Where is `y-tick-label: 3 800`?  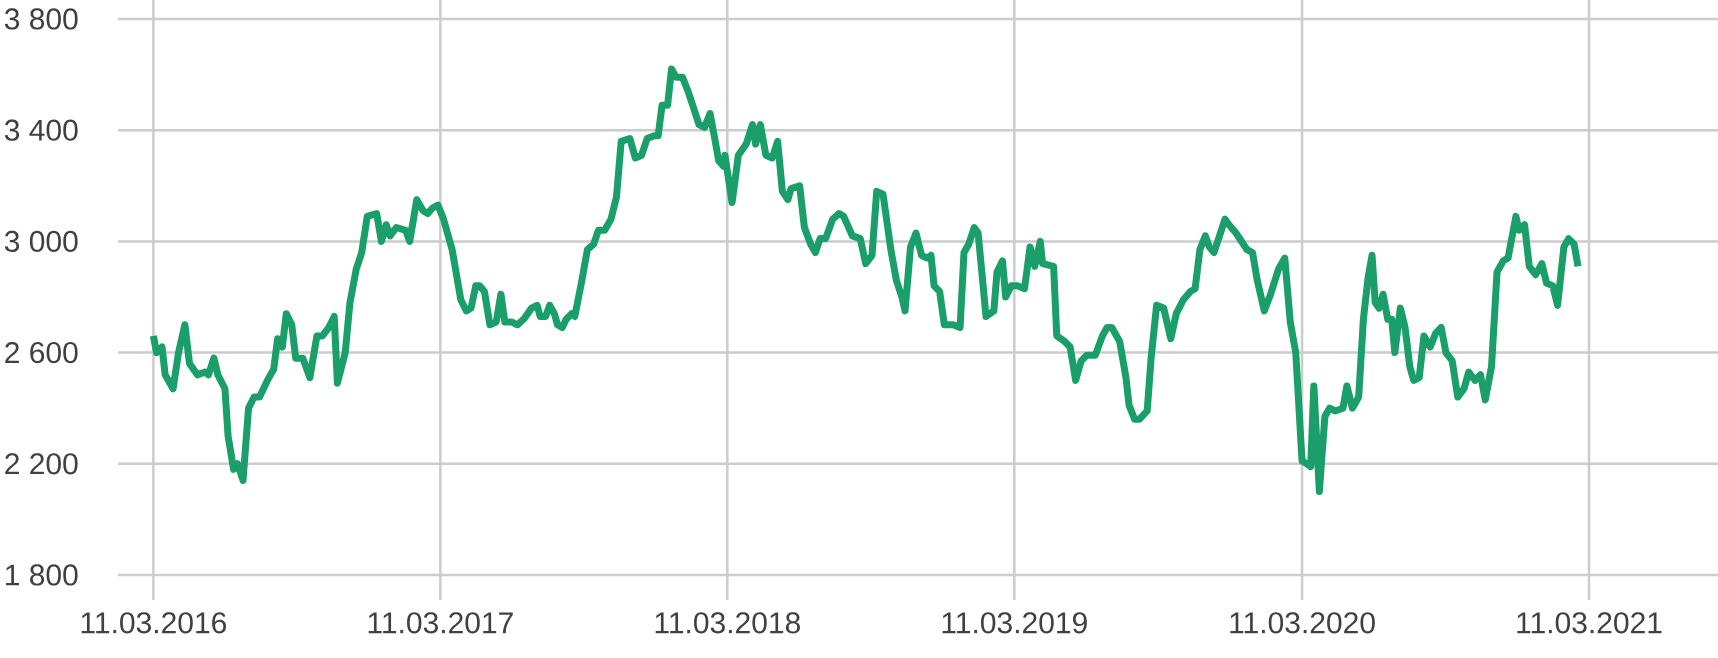 y-tick-label: 3 800 is located at coordinates (41, 19).